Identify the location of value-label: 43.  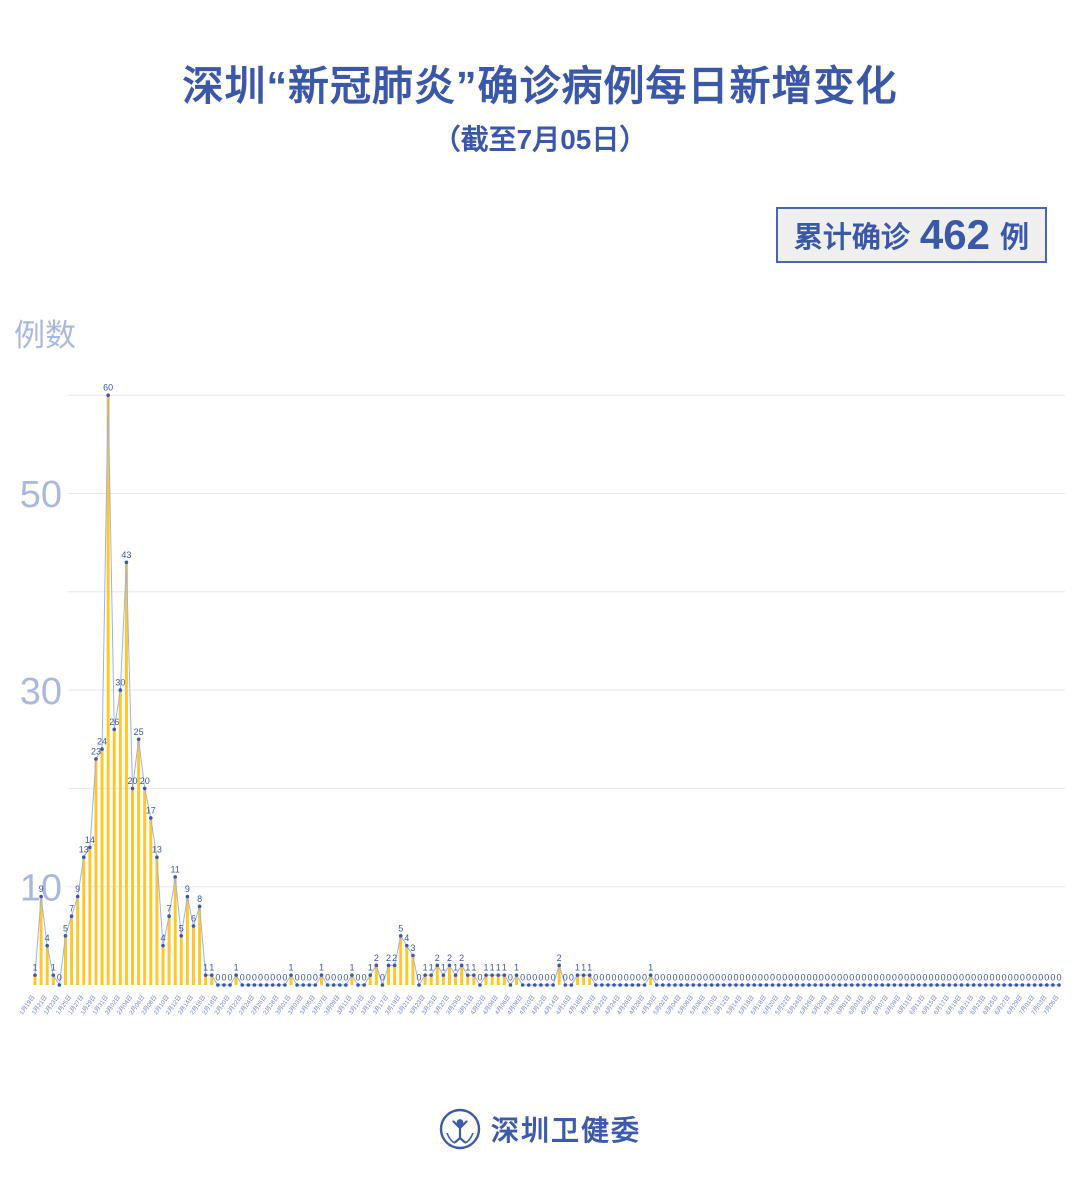
(126, 555).